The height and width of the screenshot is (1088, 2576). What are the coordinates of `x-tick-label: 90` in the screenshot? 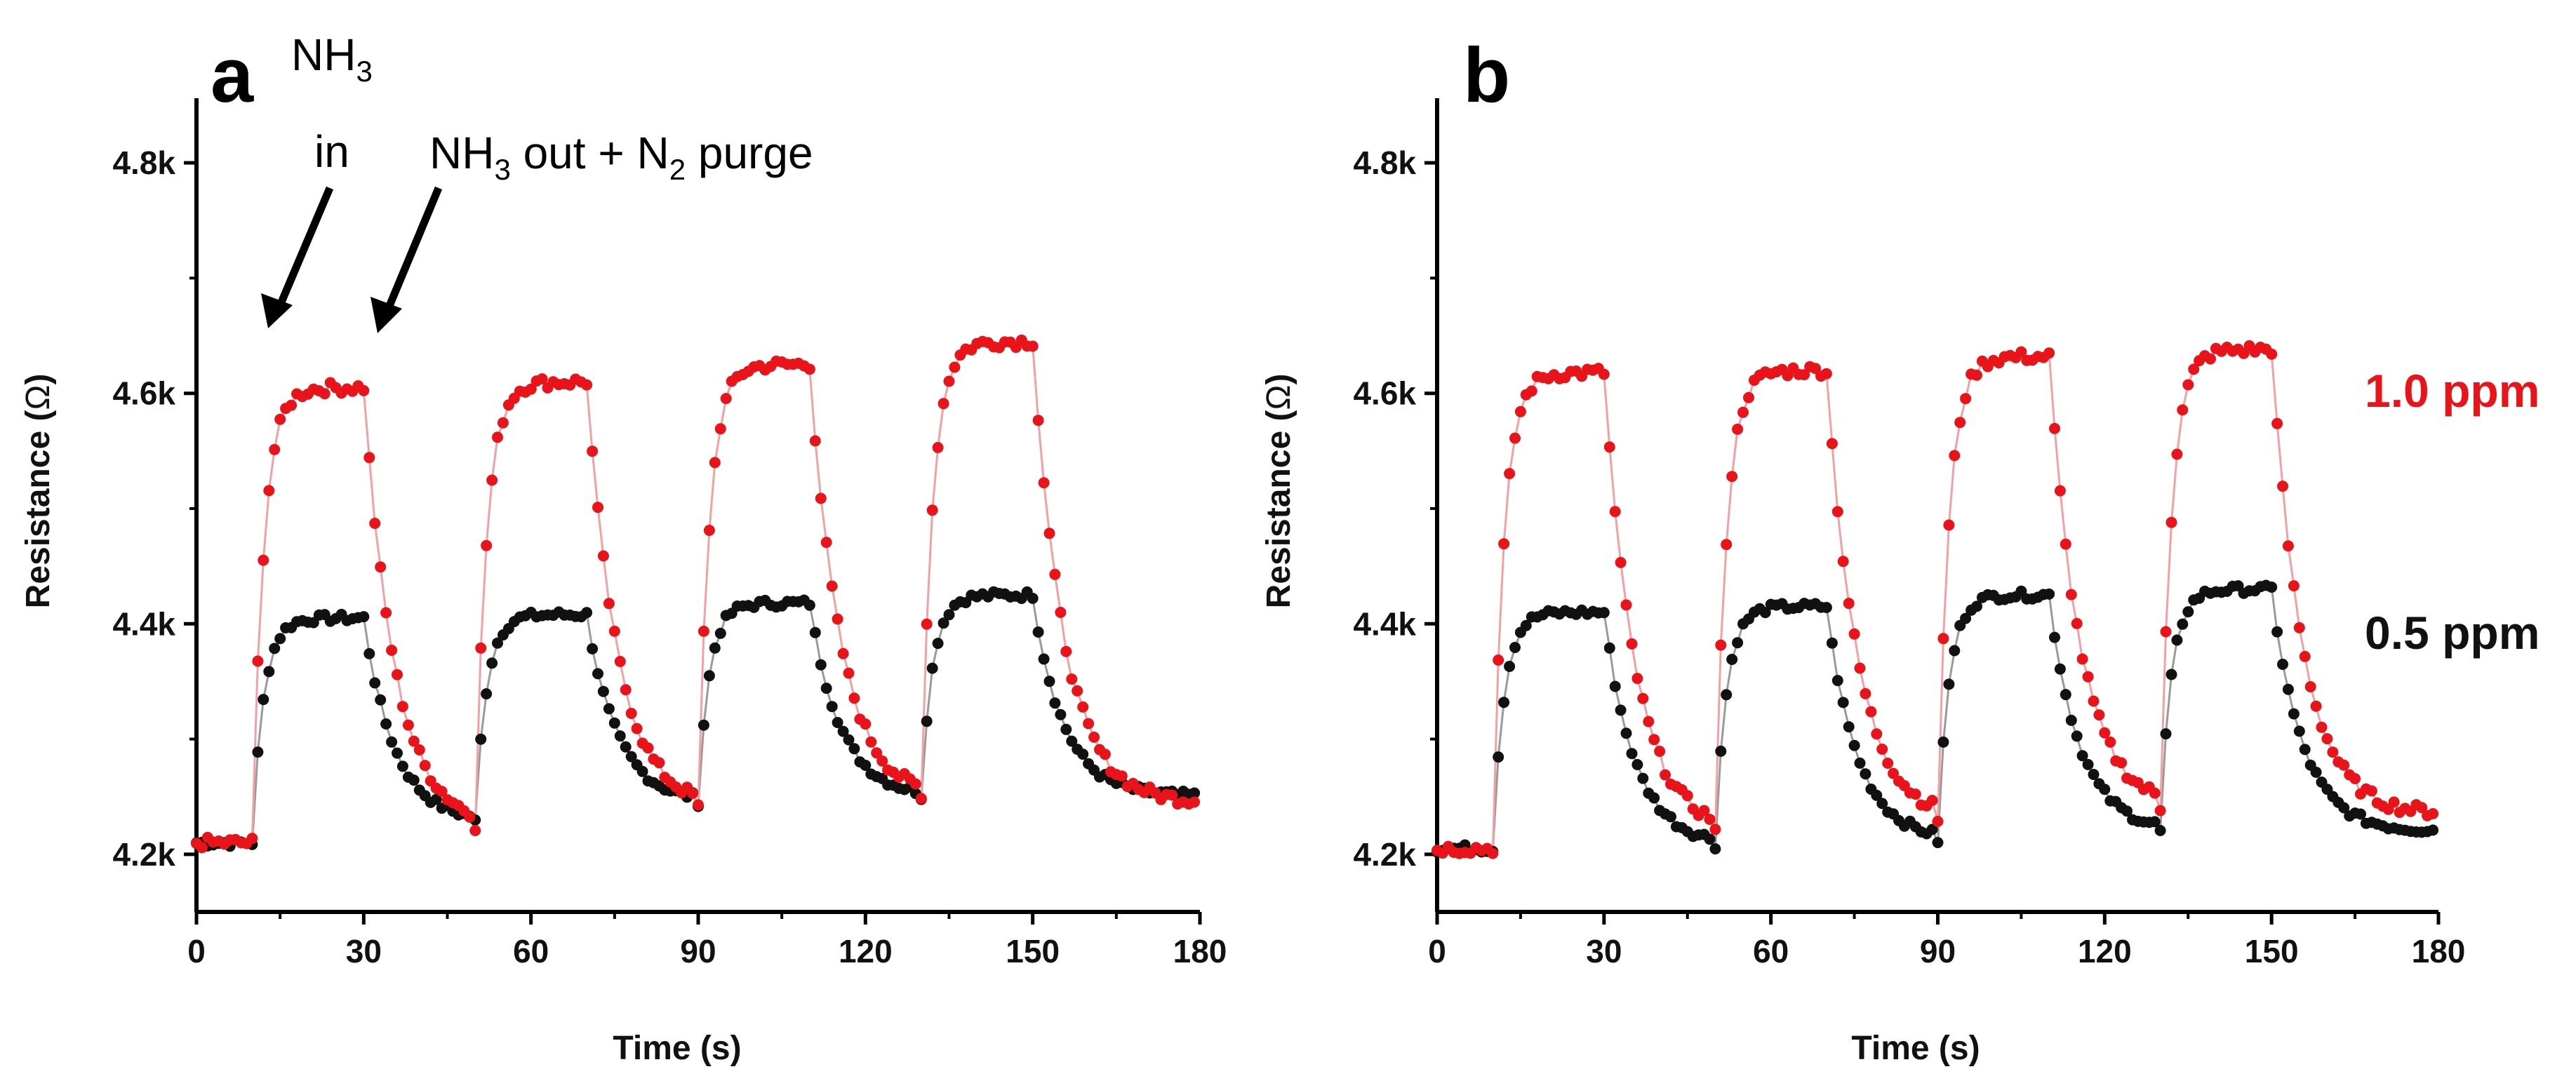 It's located at (698, 951).